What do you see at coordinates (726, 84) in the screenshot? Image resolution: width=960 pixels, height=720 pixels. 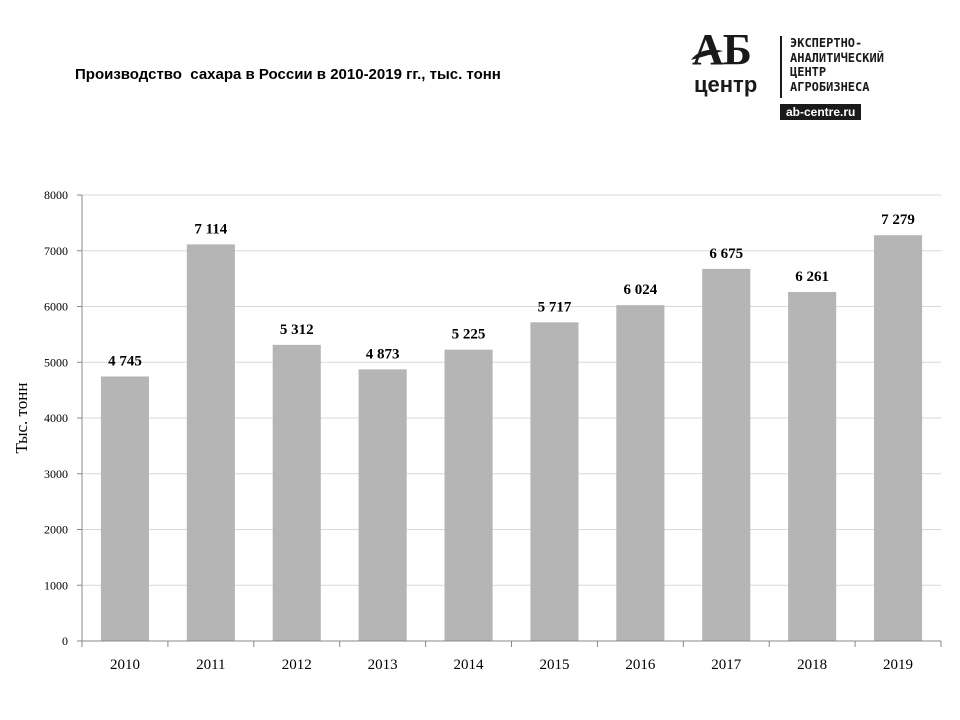 I see `logo-mark-center: центр` at bounding box center [726, 84].